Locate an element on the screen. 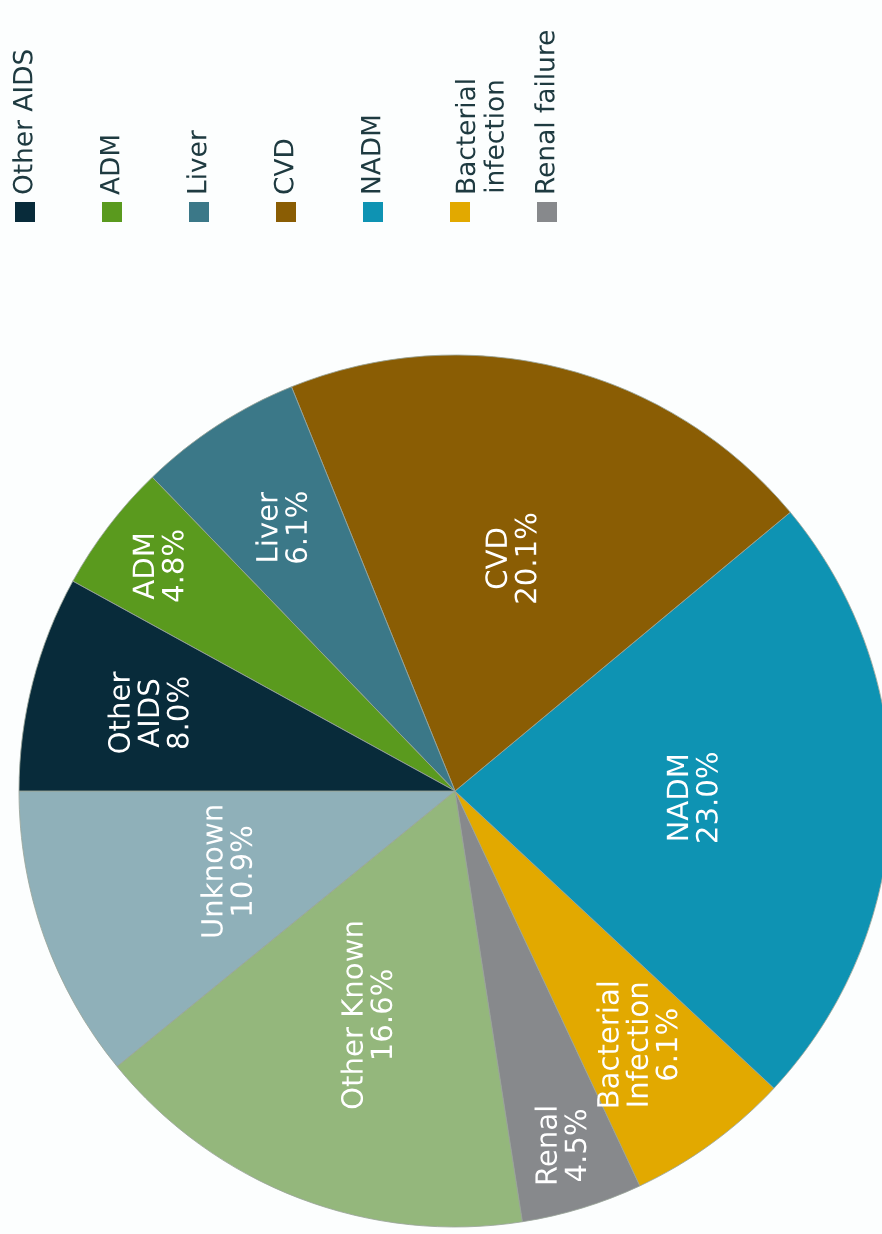  text: Renal failure is located at coordinates (544, 112).